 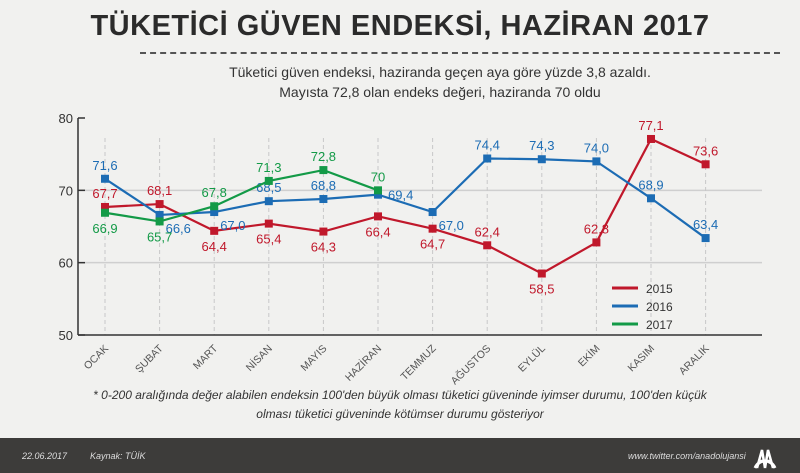 I want to click on data-label-2016: 74,4, so click(x=487, y=145).